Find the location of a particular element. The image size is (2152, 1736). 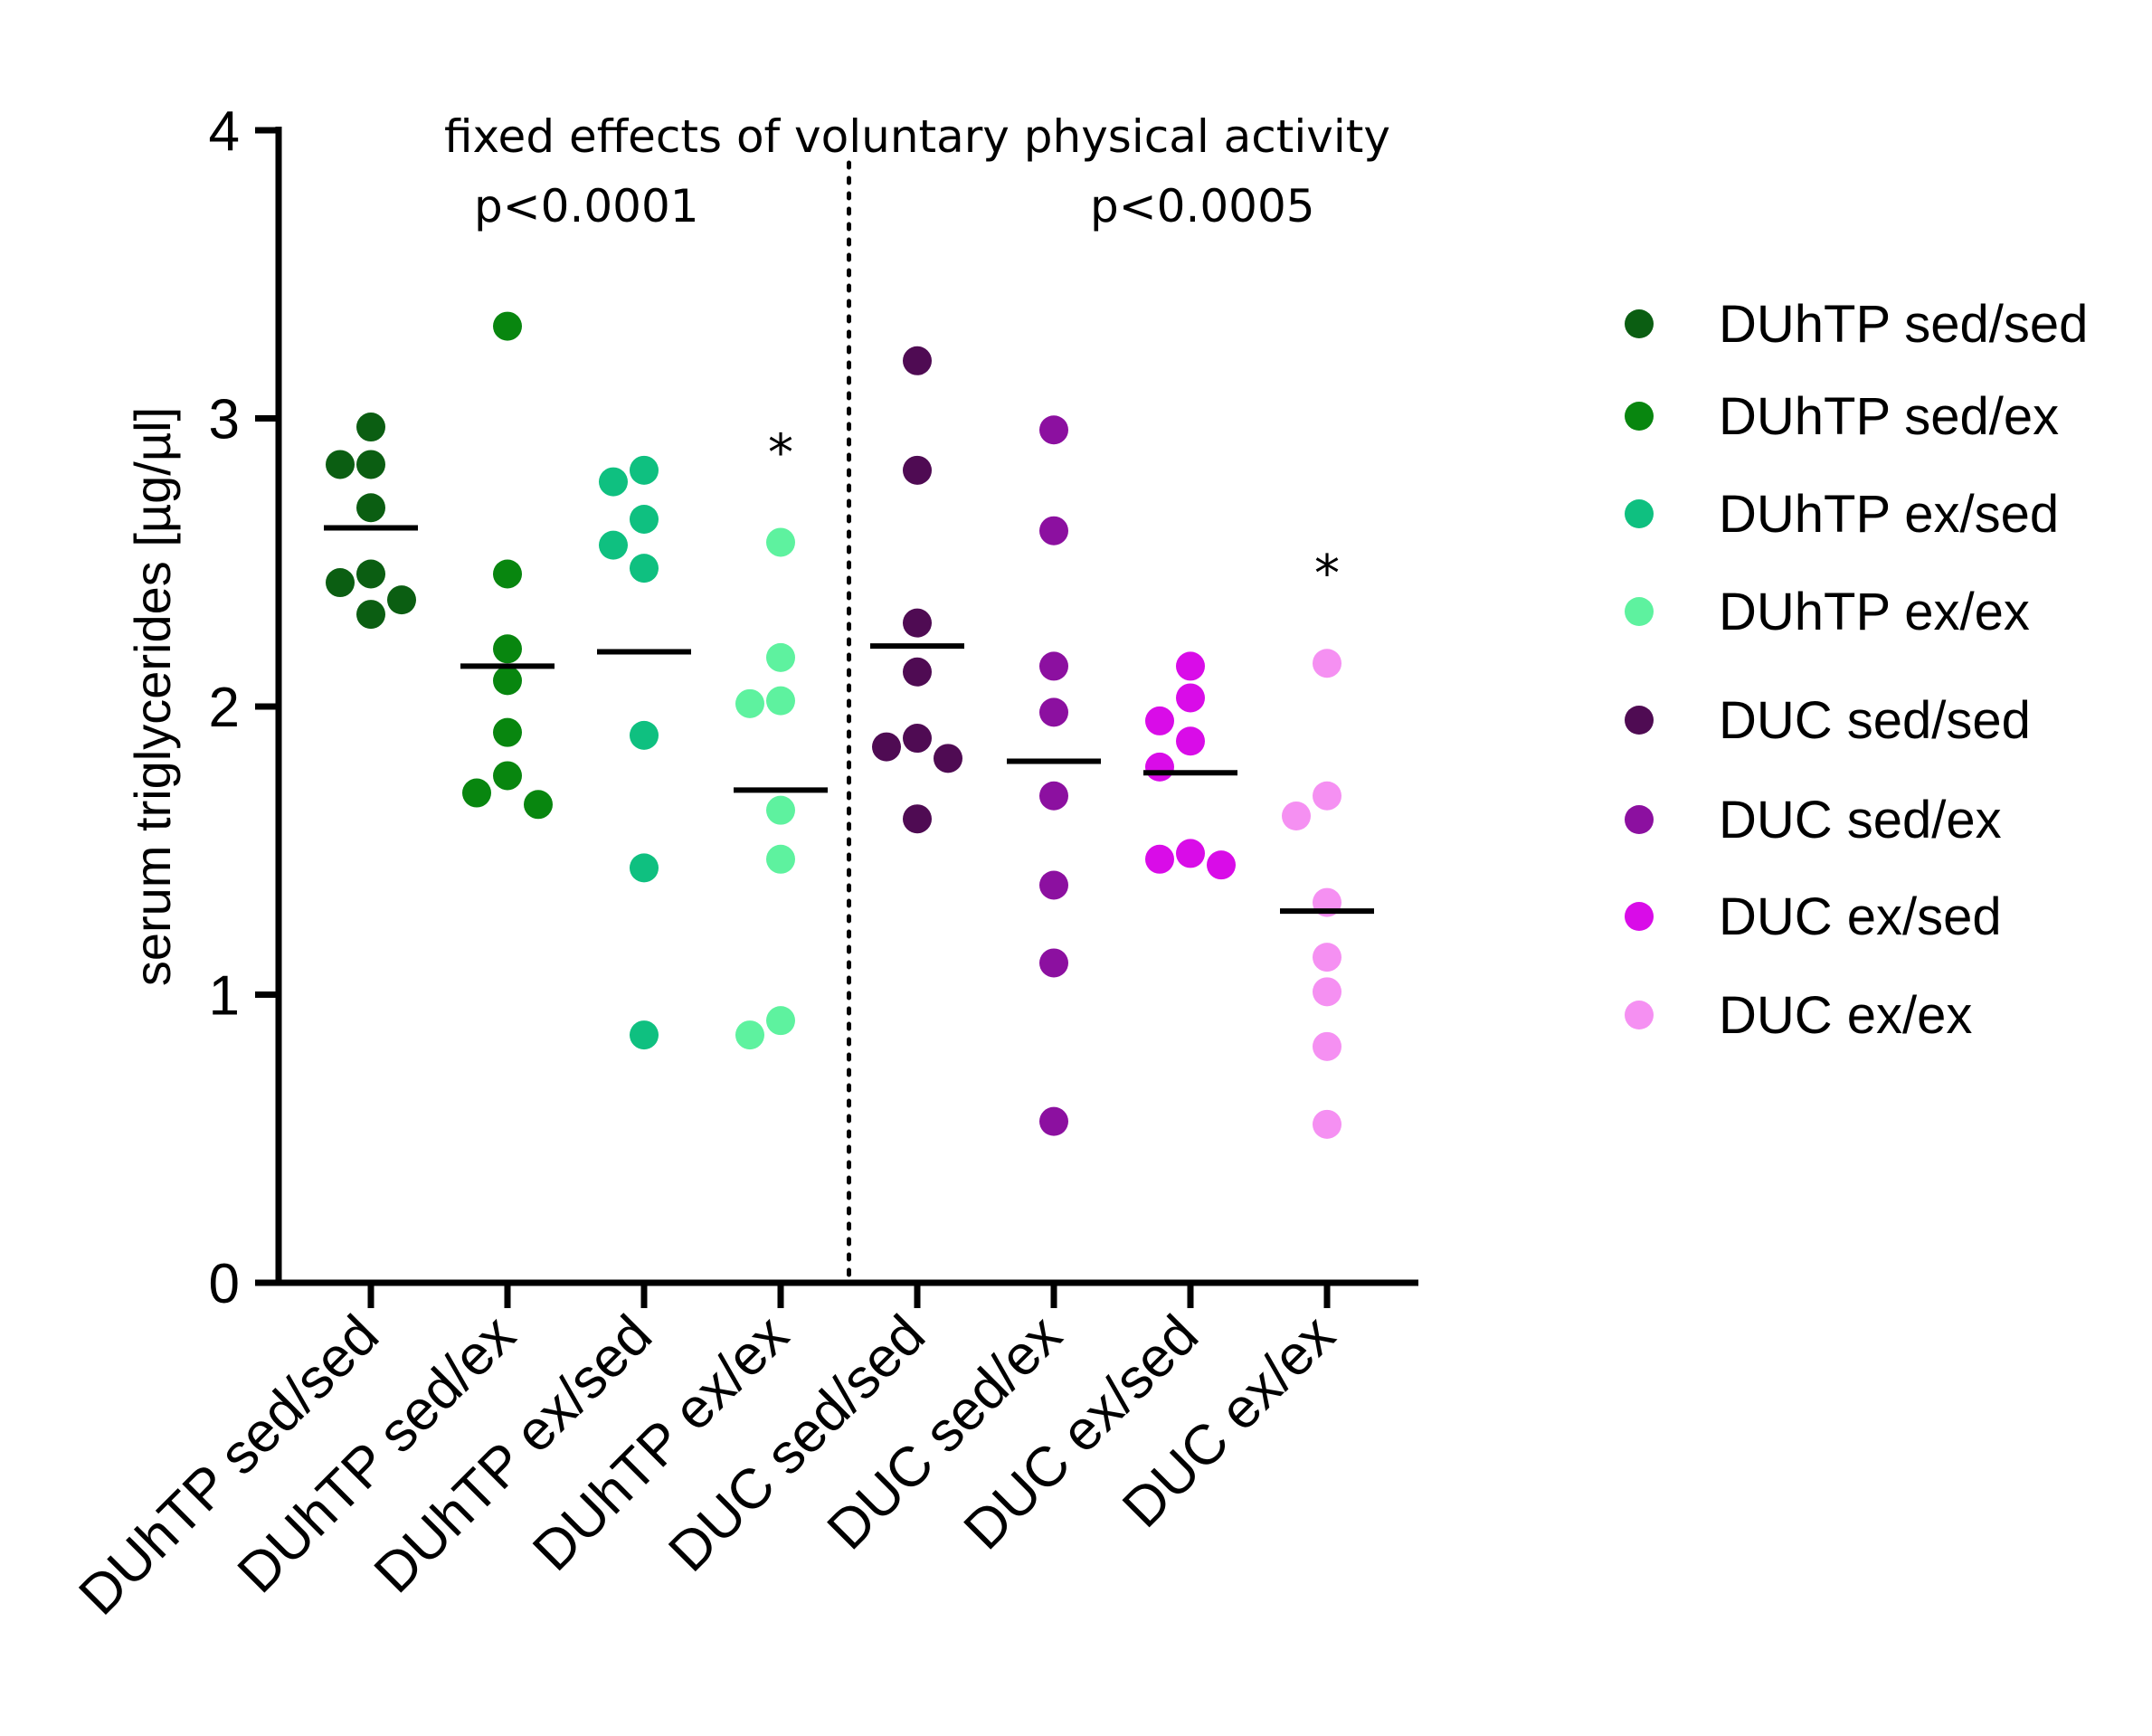

legend-label: DUC ex/sed is located at coordinates (1860, 916).